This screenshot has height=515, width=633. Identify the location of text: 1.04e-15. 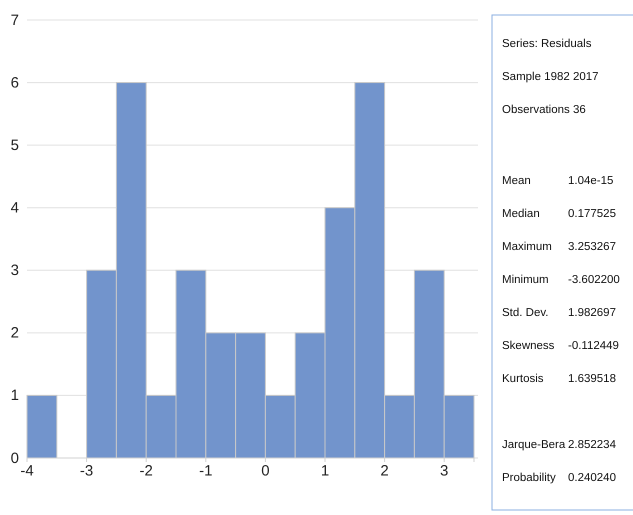
(591, 181).